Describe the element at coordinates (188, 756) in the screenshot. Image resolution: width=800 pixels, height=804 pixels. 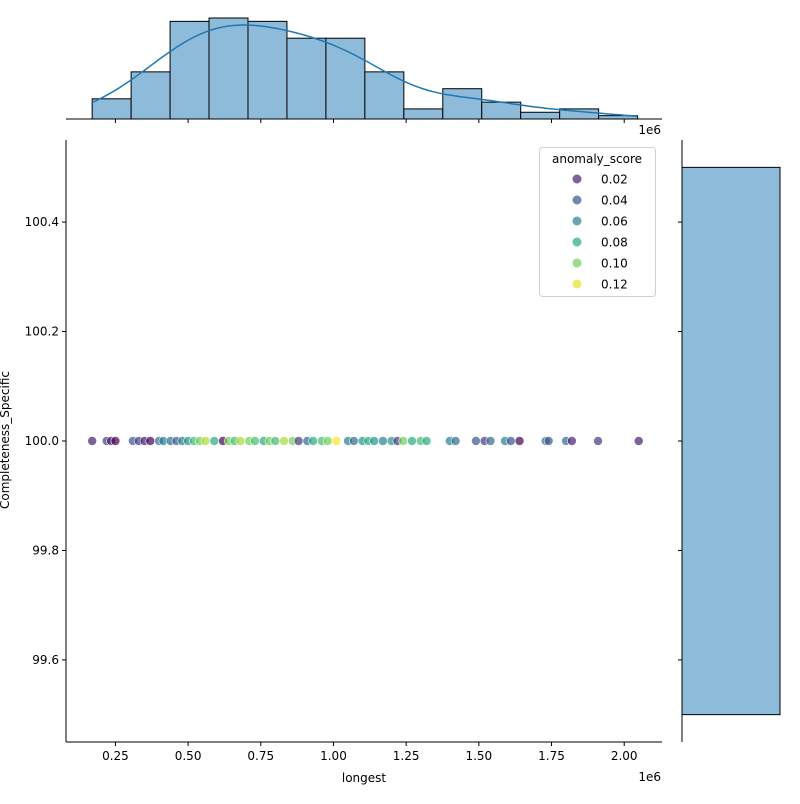
I see `x-tick-label: 0.50` at that location.